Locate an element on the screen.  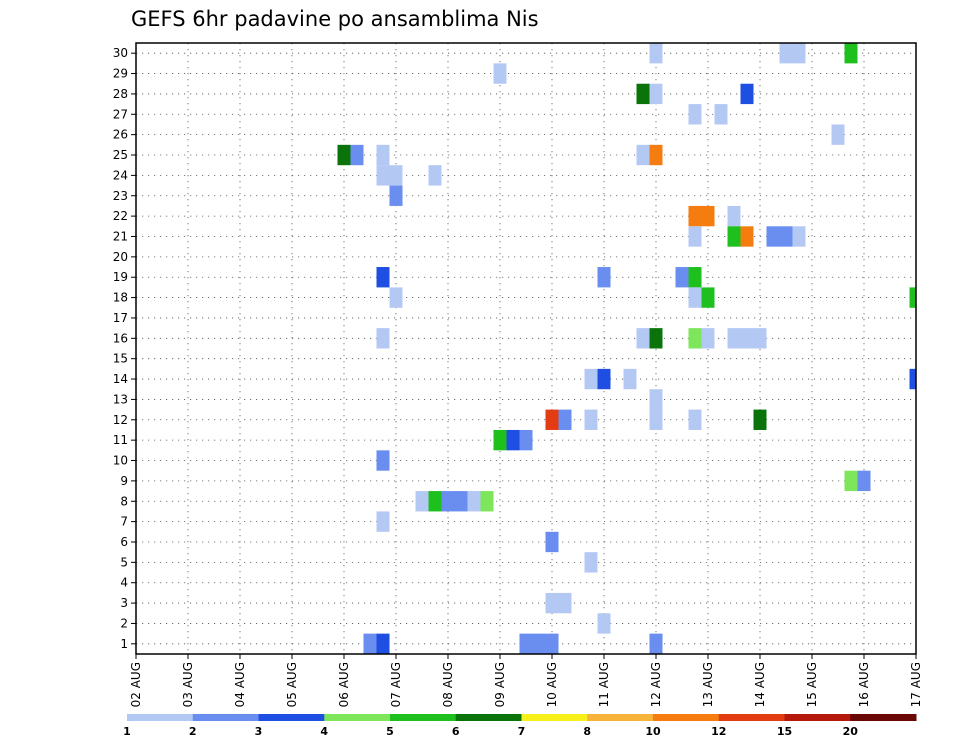
y-tick-label: 30 is located at coordinates (120, 53).